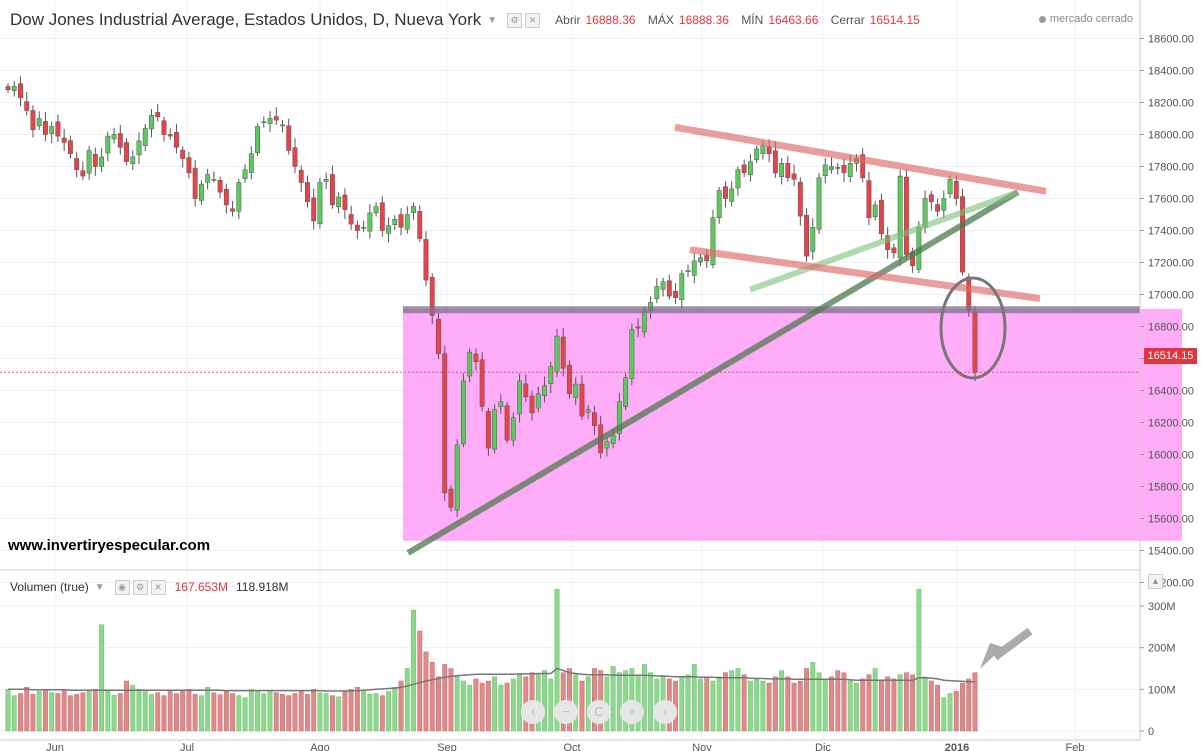 The image size is (1201, 751). I want to click on time-tick-label: Nov, so click(702, 746).